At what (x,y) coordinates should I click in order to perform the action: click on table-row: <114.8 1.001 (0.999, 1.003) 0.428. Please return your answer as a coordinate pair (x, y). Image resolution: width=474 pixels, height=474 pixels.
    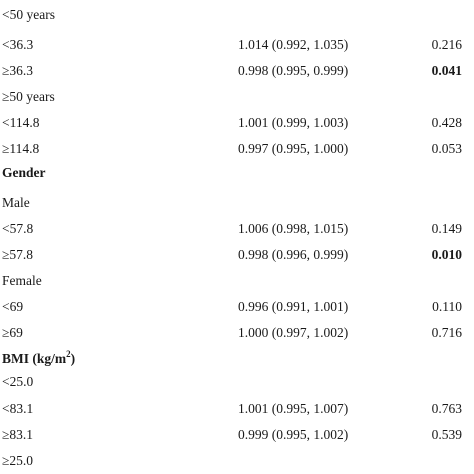
    Looking at the image, I should click on (237, 123).